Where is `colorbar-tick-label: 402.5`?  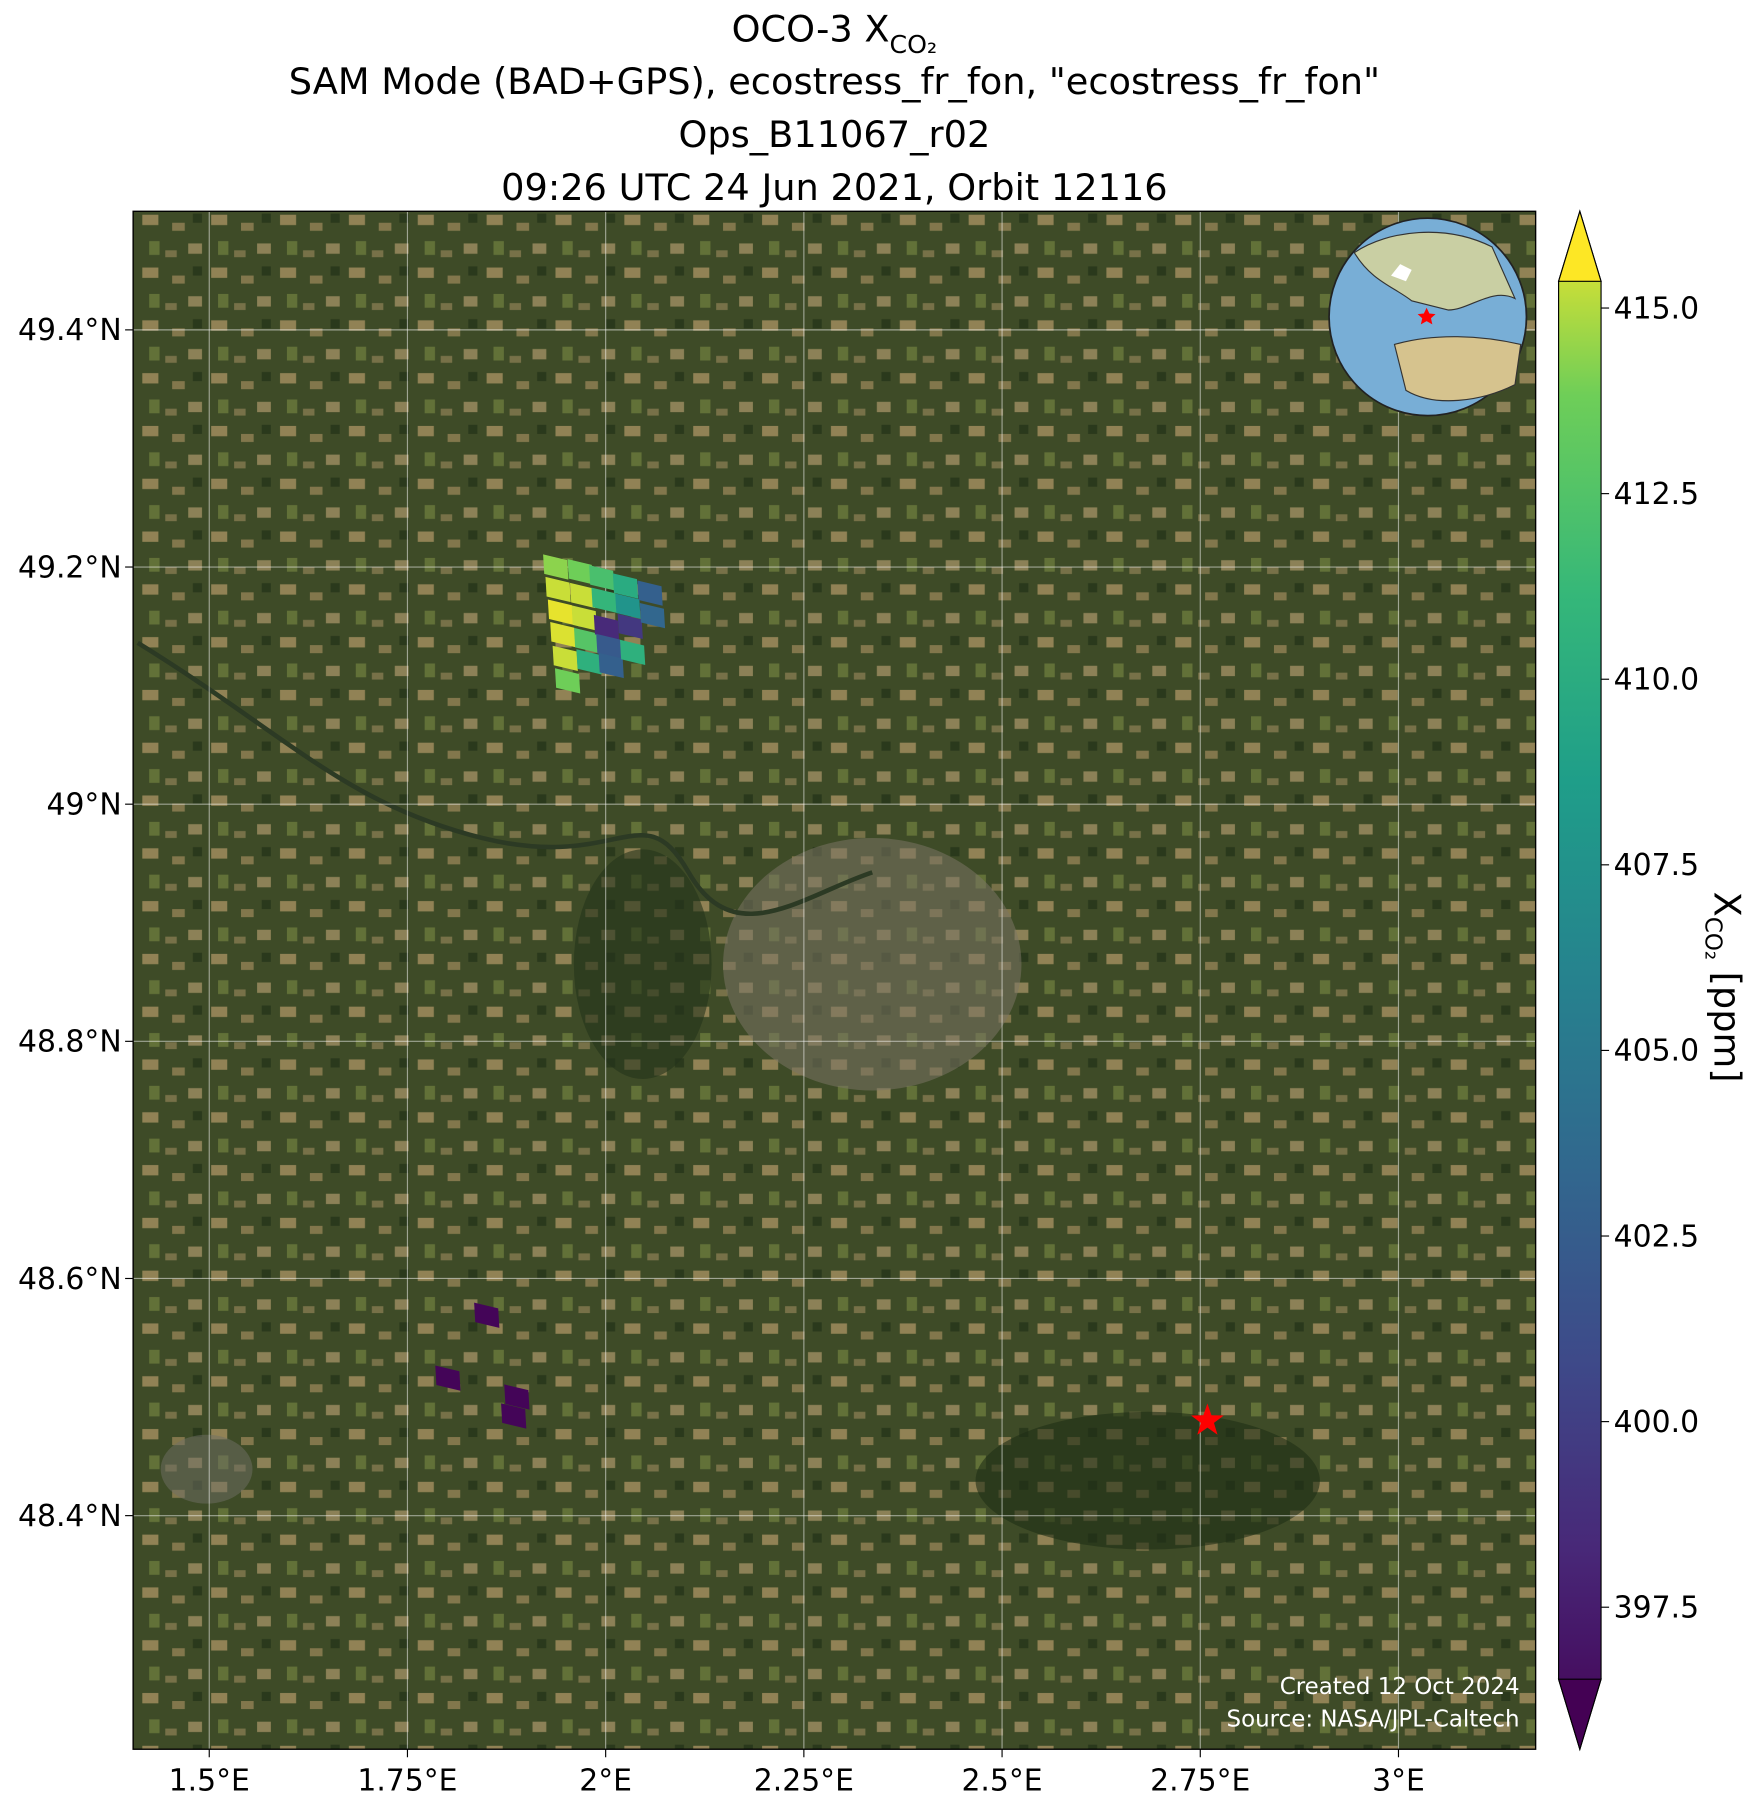
colorbar-tick-label: 402.5 is located at coordinates (1656, 1236).